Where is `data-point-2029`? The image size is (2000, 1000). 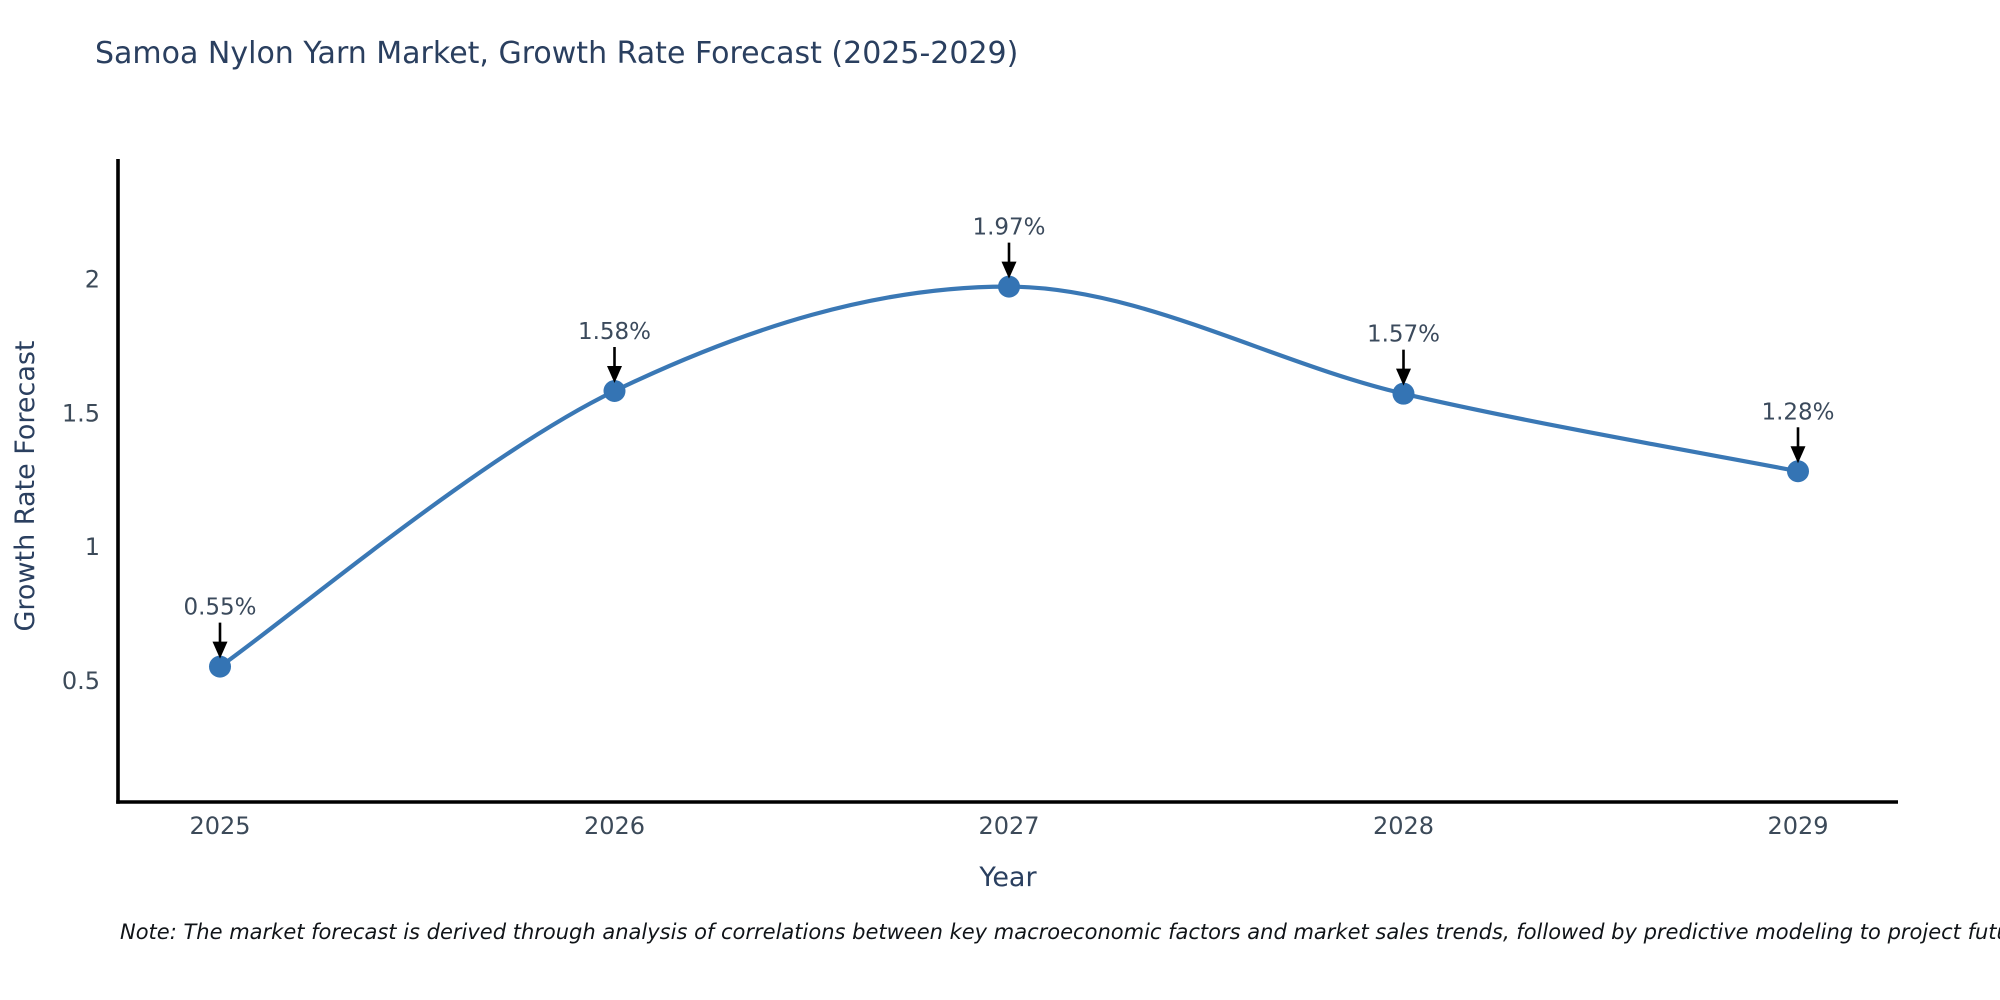
data-point-2029 is located at coordinates (1798, 471).